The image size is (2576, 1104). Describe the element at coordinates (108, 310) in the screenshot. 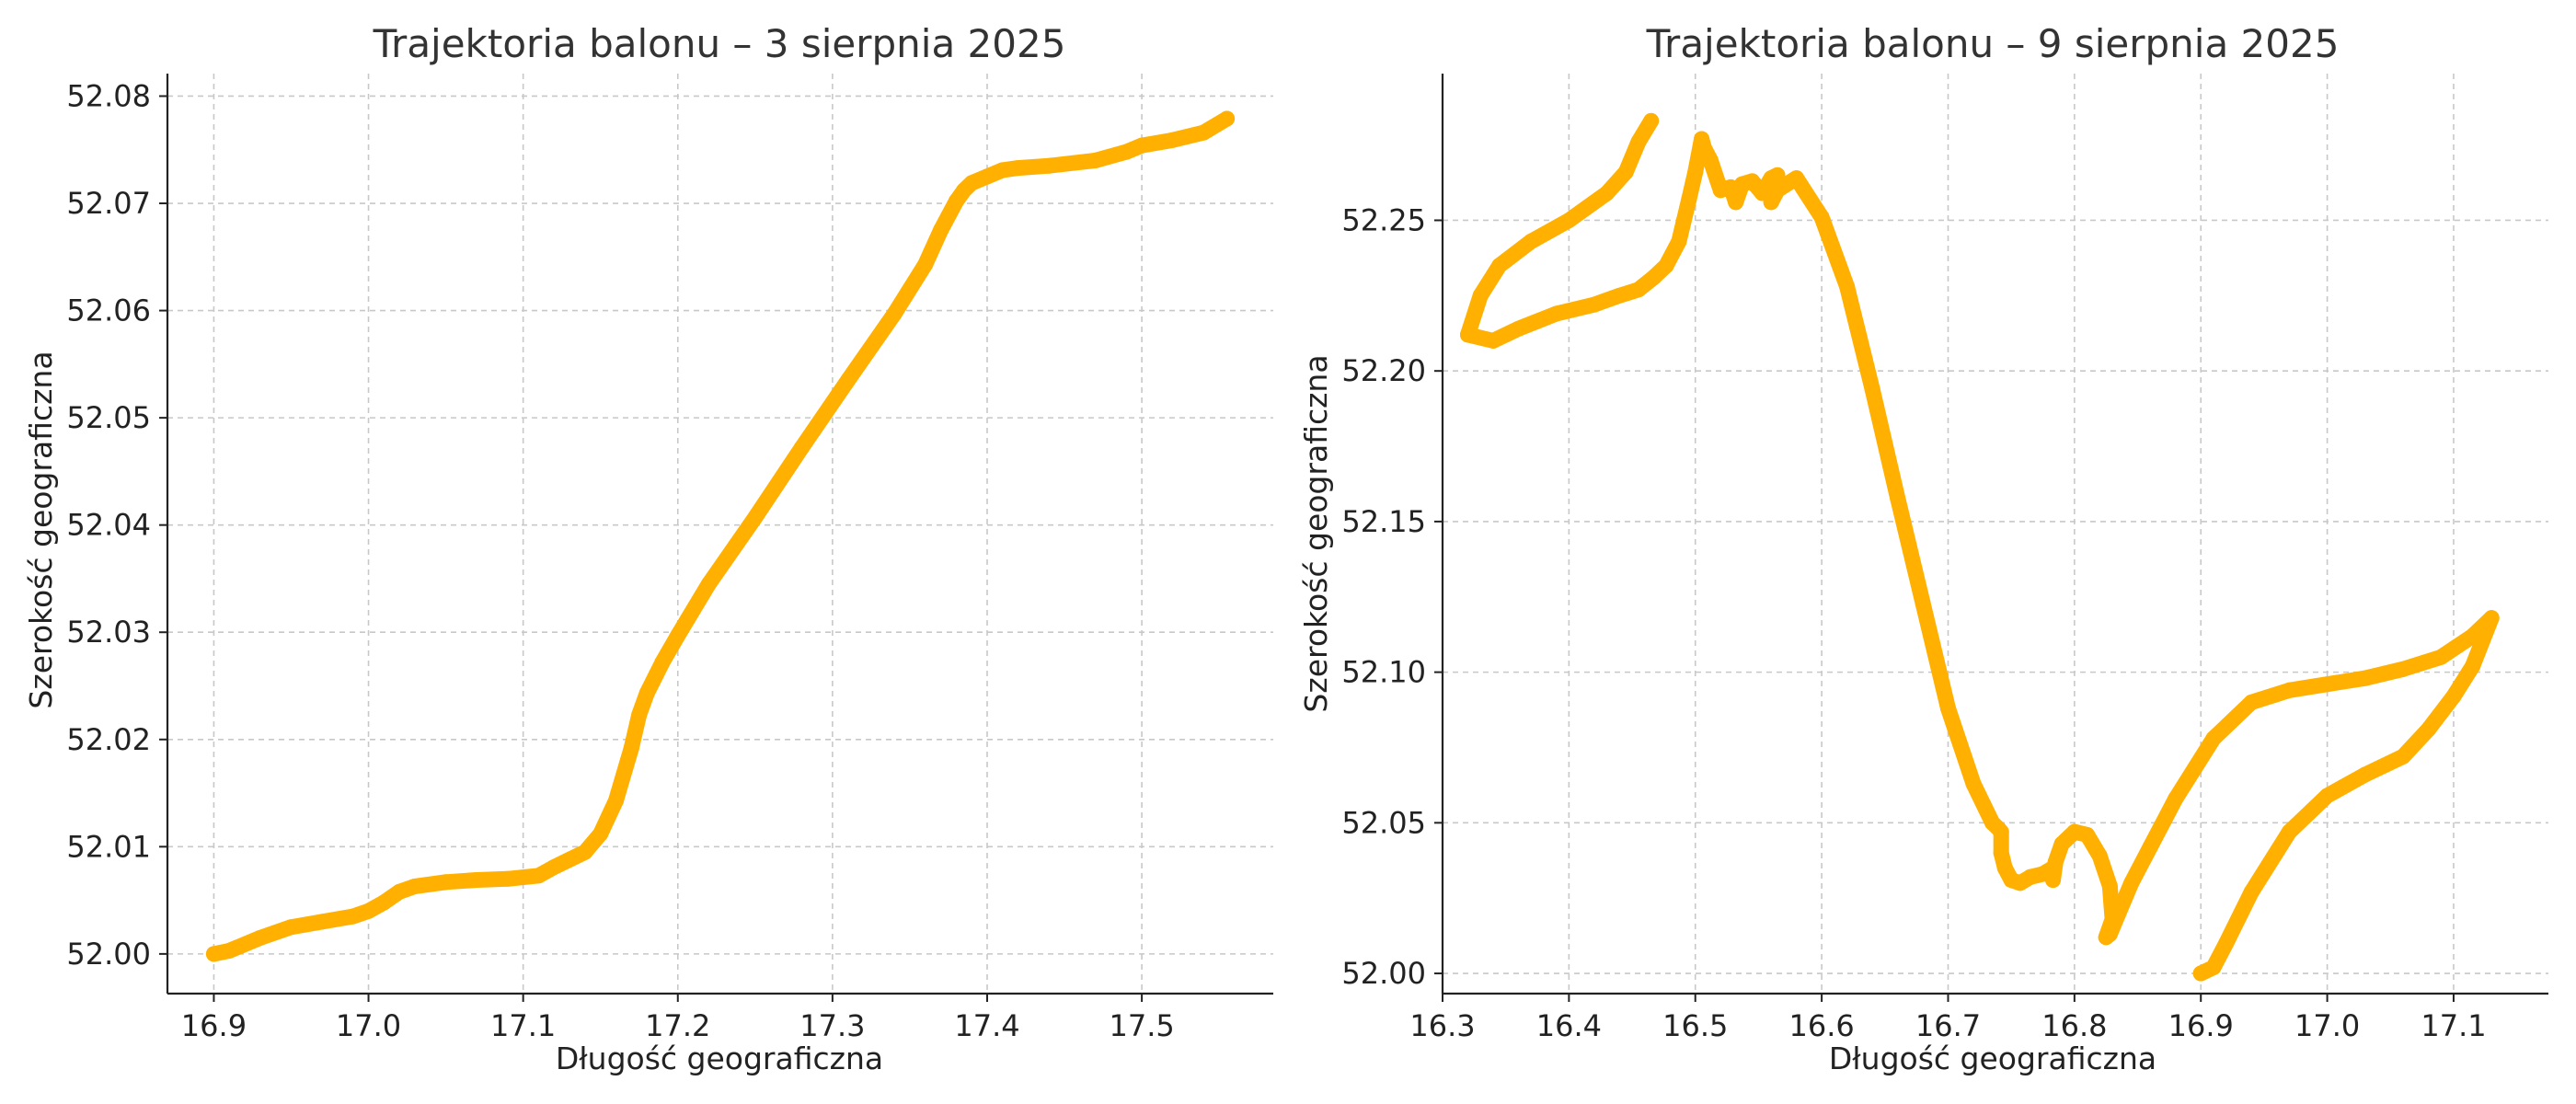

I see `y-tick-label: 52.06` at that location.